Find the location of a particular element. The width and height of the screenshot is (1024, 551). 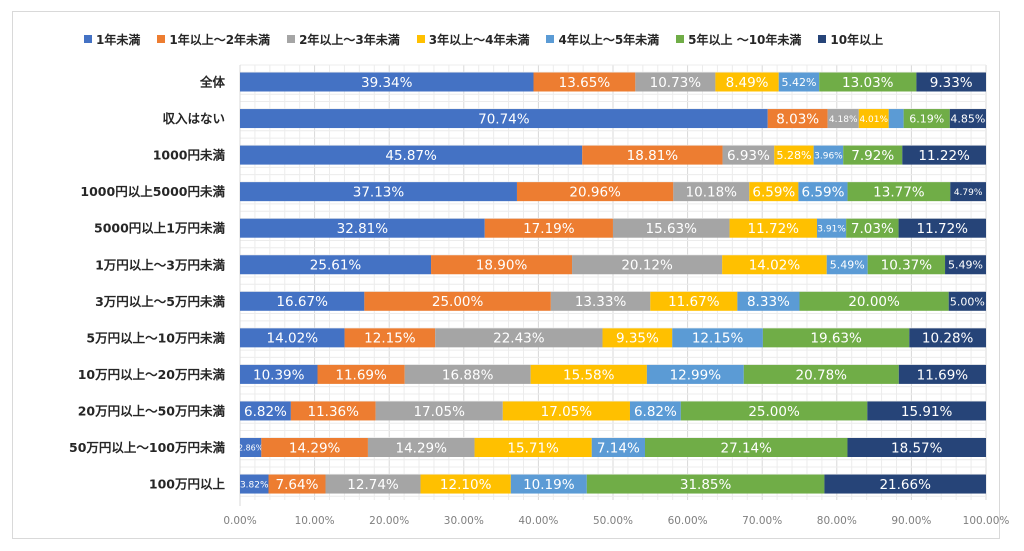

category-label: 収入はない is located at coordinates (193, 118).